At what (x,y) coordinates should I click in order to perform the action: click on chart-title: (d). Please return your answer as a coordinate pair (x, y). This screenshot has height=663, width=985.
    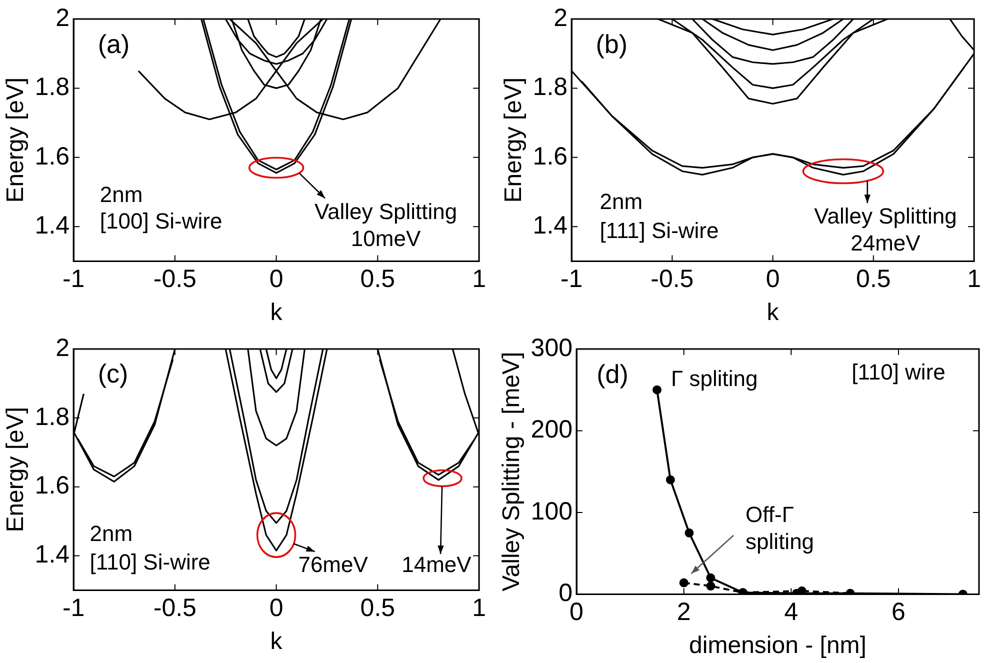
    Looking at the image, I should click on (612, 374).